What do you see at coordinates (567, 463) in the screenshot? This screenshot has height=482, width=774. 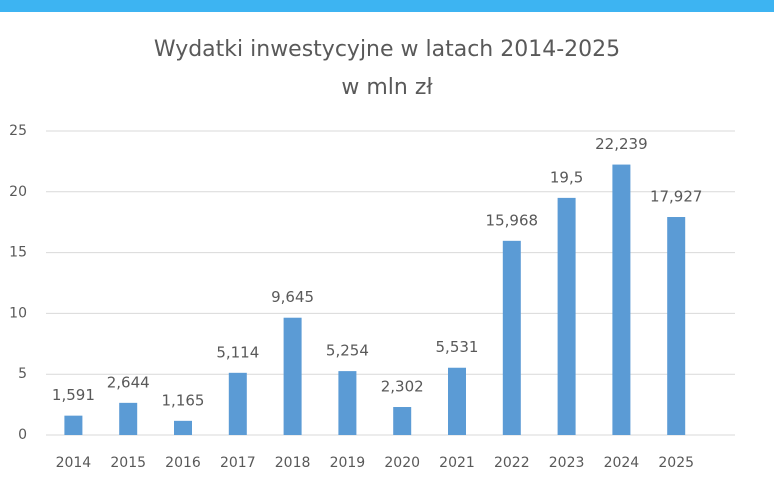 I see `x-tick-label: 2023` at bounding box center [567, 463].